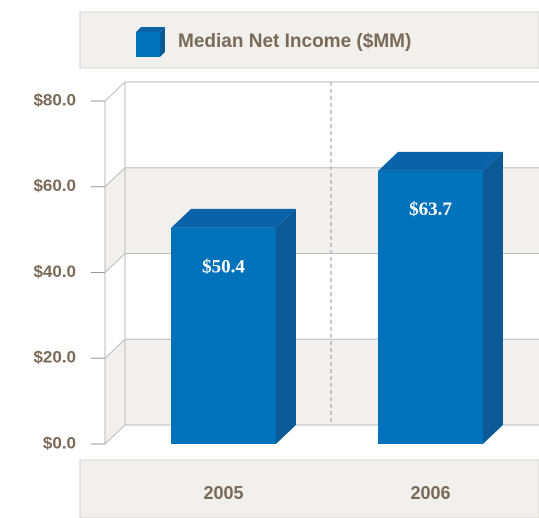 The image size is (539, 518). Describe the element at coordinates (309, 488) in the screenshot. I see `category-band` at that location.